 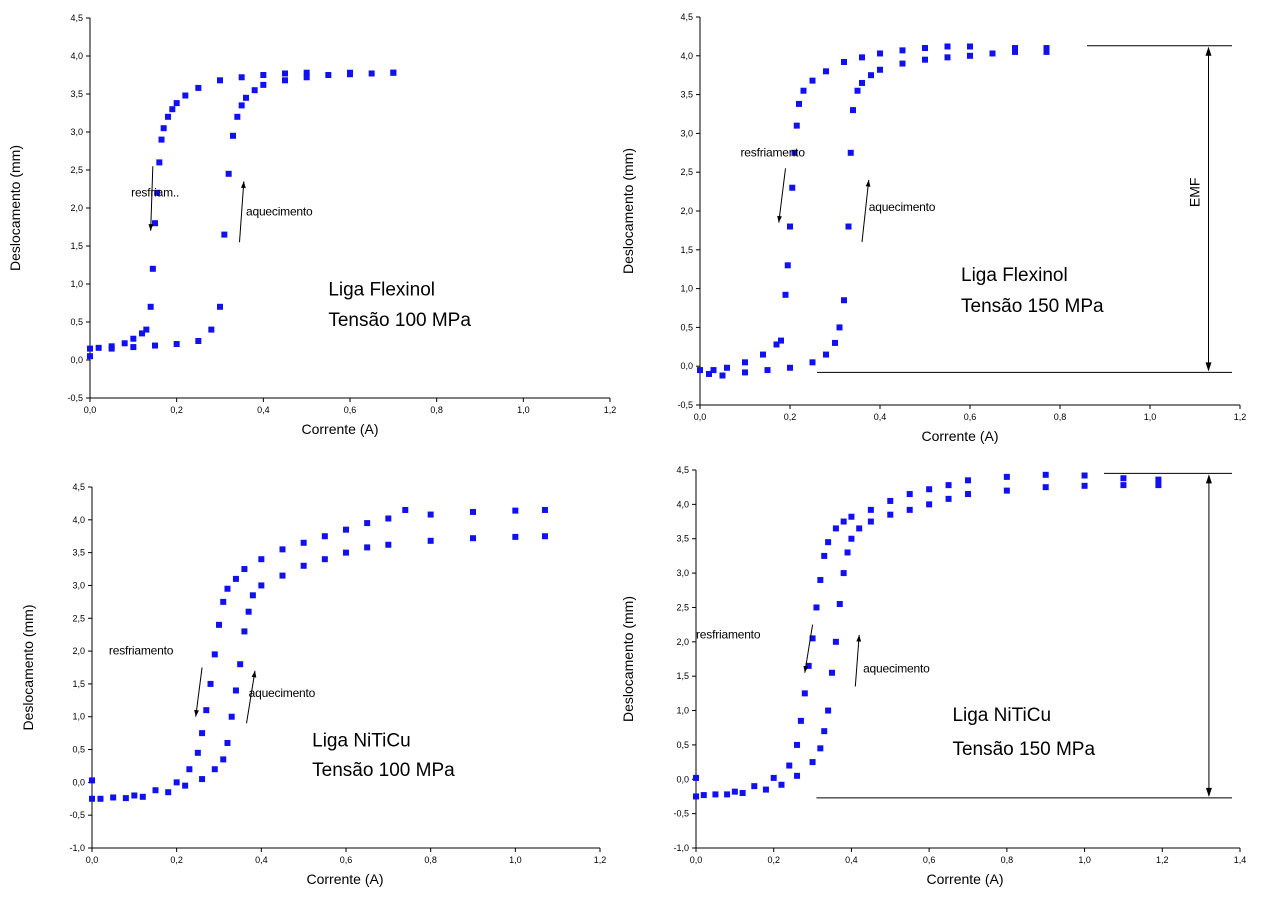 I want to click on x-tick-label: 1,4, so click(x=1240, y=860).